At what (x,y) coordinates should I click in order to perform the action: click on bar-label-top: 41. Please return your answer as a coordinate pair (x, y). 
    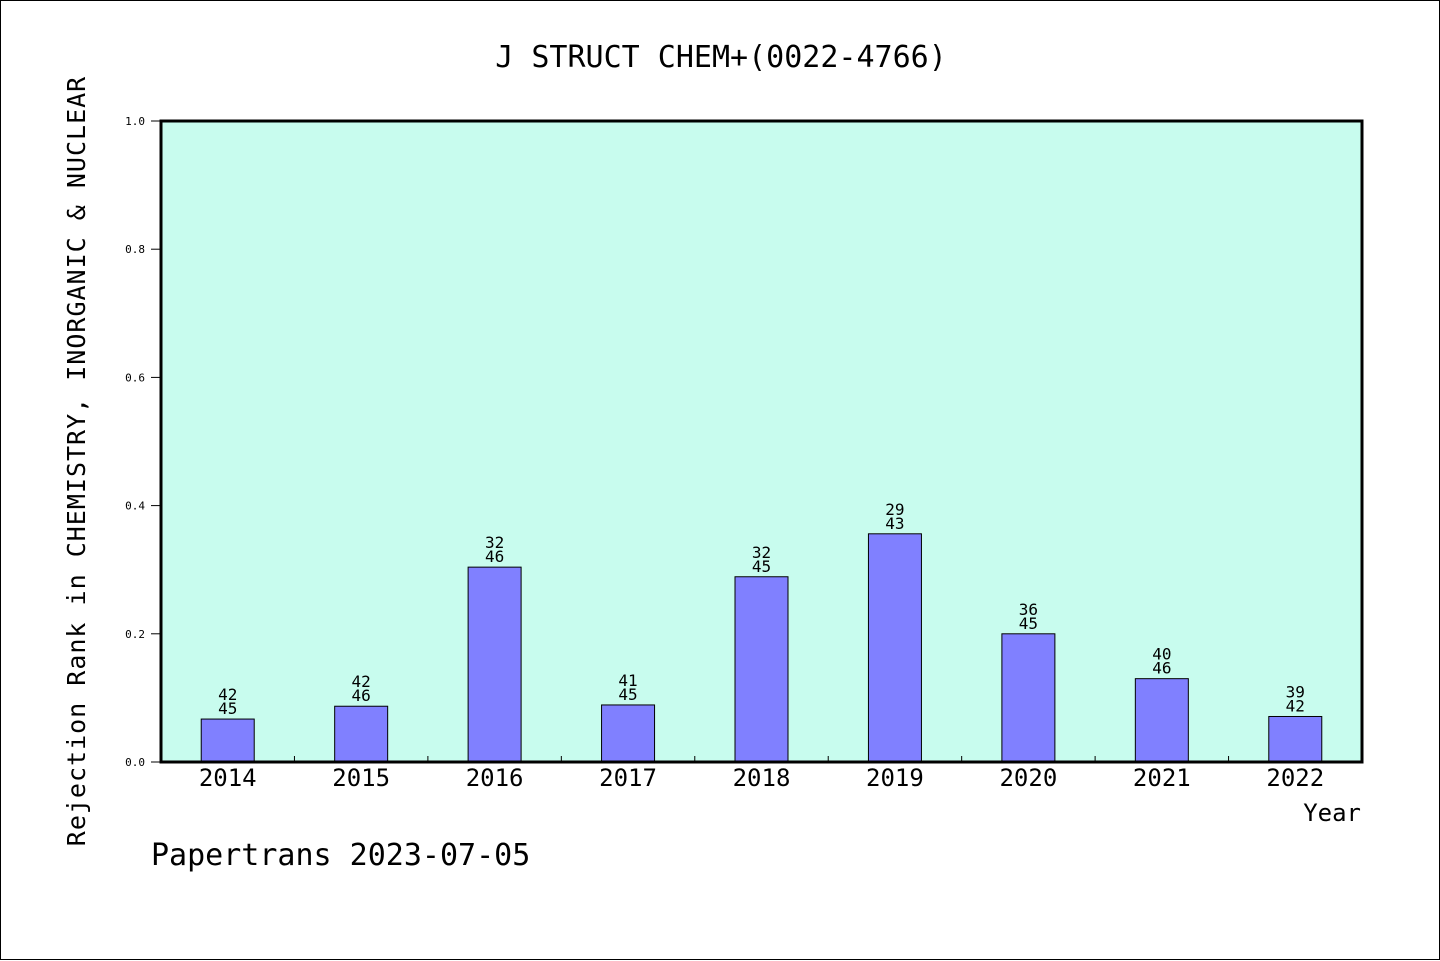
    Looking at the image, I should click on (627, 680).